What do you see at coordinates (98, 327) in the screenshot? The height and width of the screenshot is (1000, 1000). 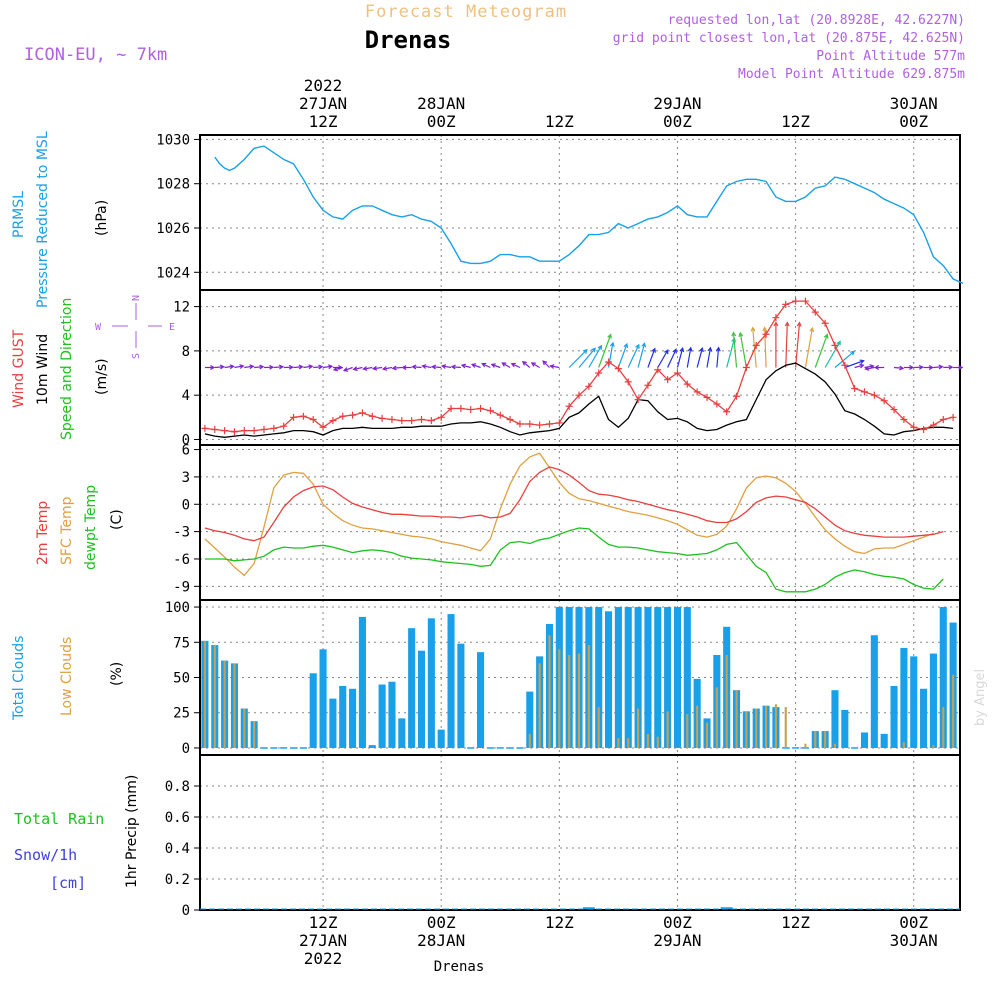 I see `compass-w: W` at bounding box center [98, 327].